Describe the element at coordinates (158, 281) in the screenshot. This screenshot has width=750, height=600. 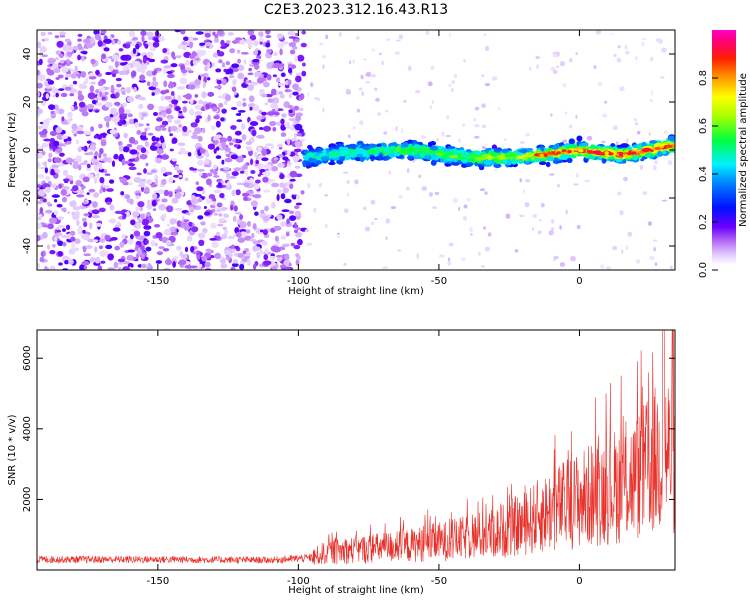
I see `x-tick-label: -150` at that location.